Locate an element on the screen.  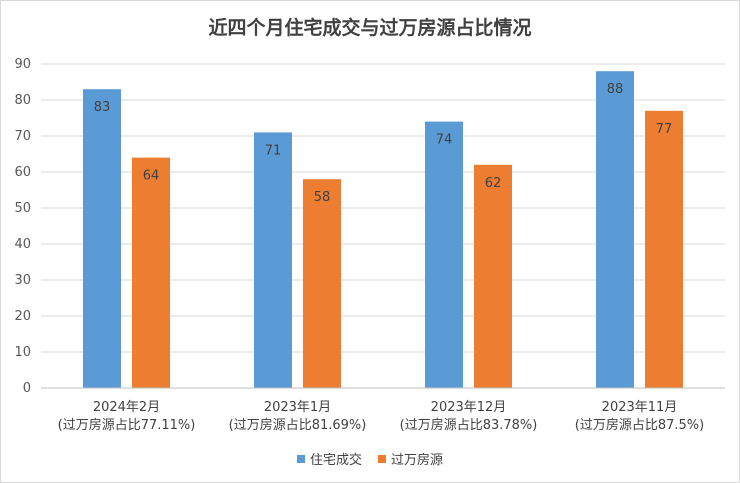
data-label: 71 is located at coordinates (273, 150).